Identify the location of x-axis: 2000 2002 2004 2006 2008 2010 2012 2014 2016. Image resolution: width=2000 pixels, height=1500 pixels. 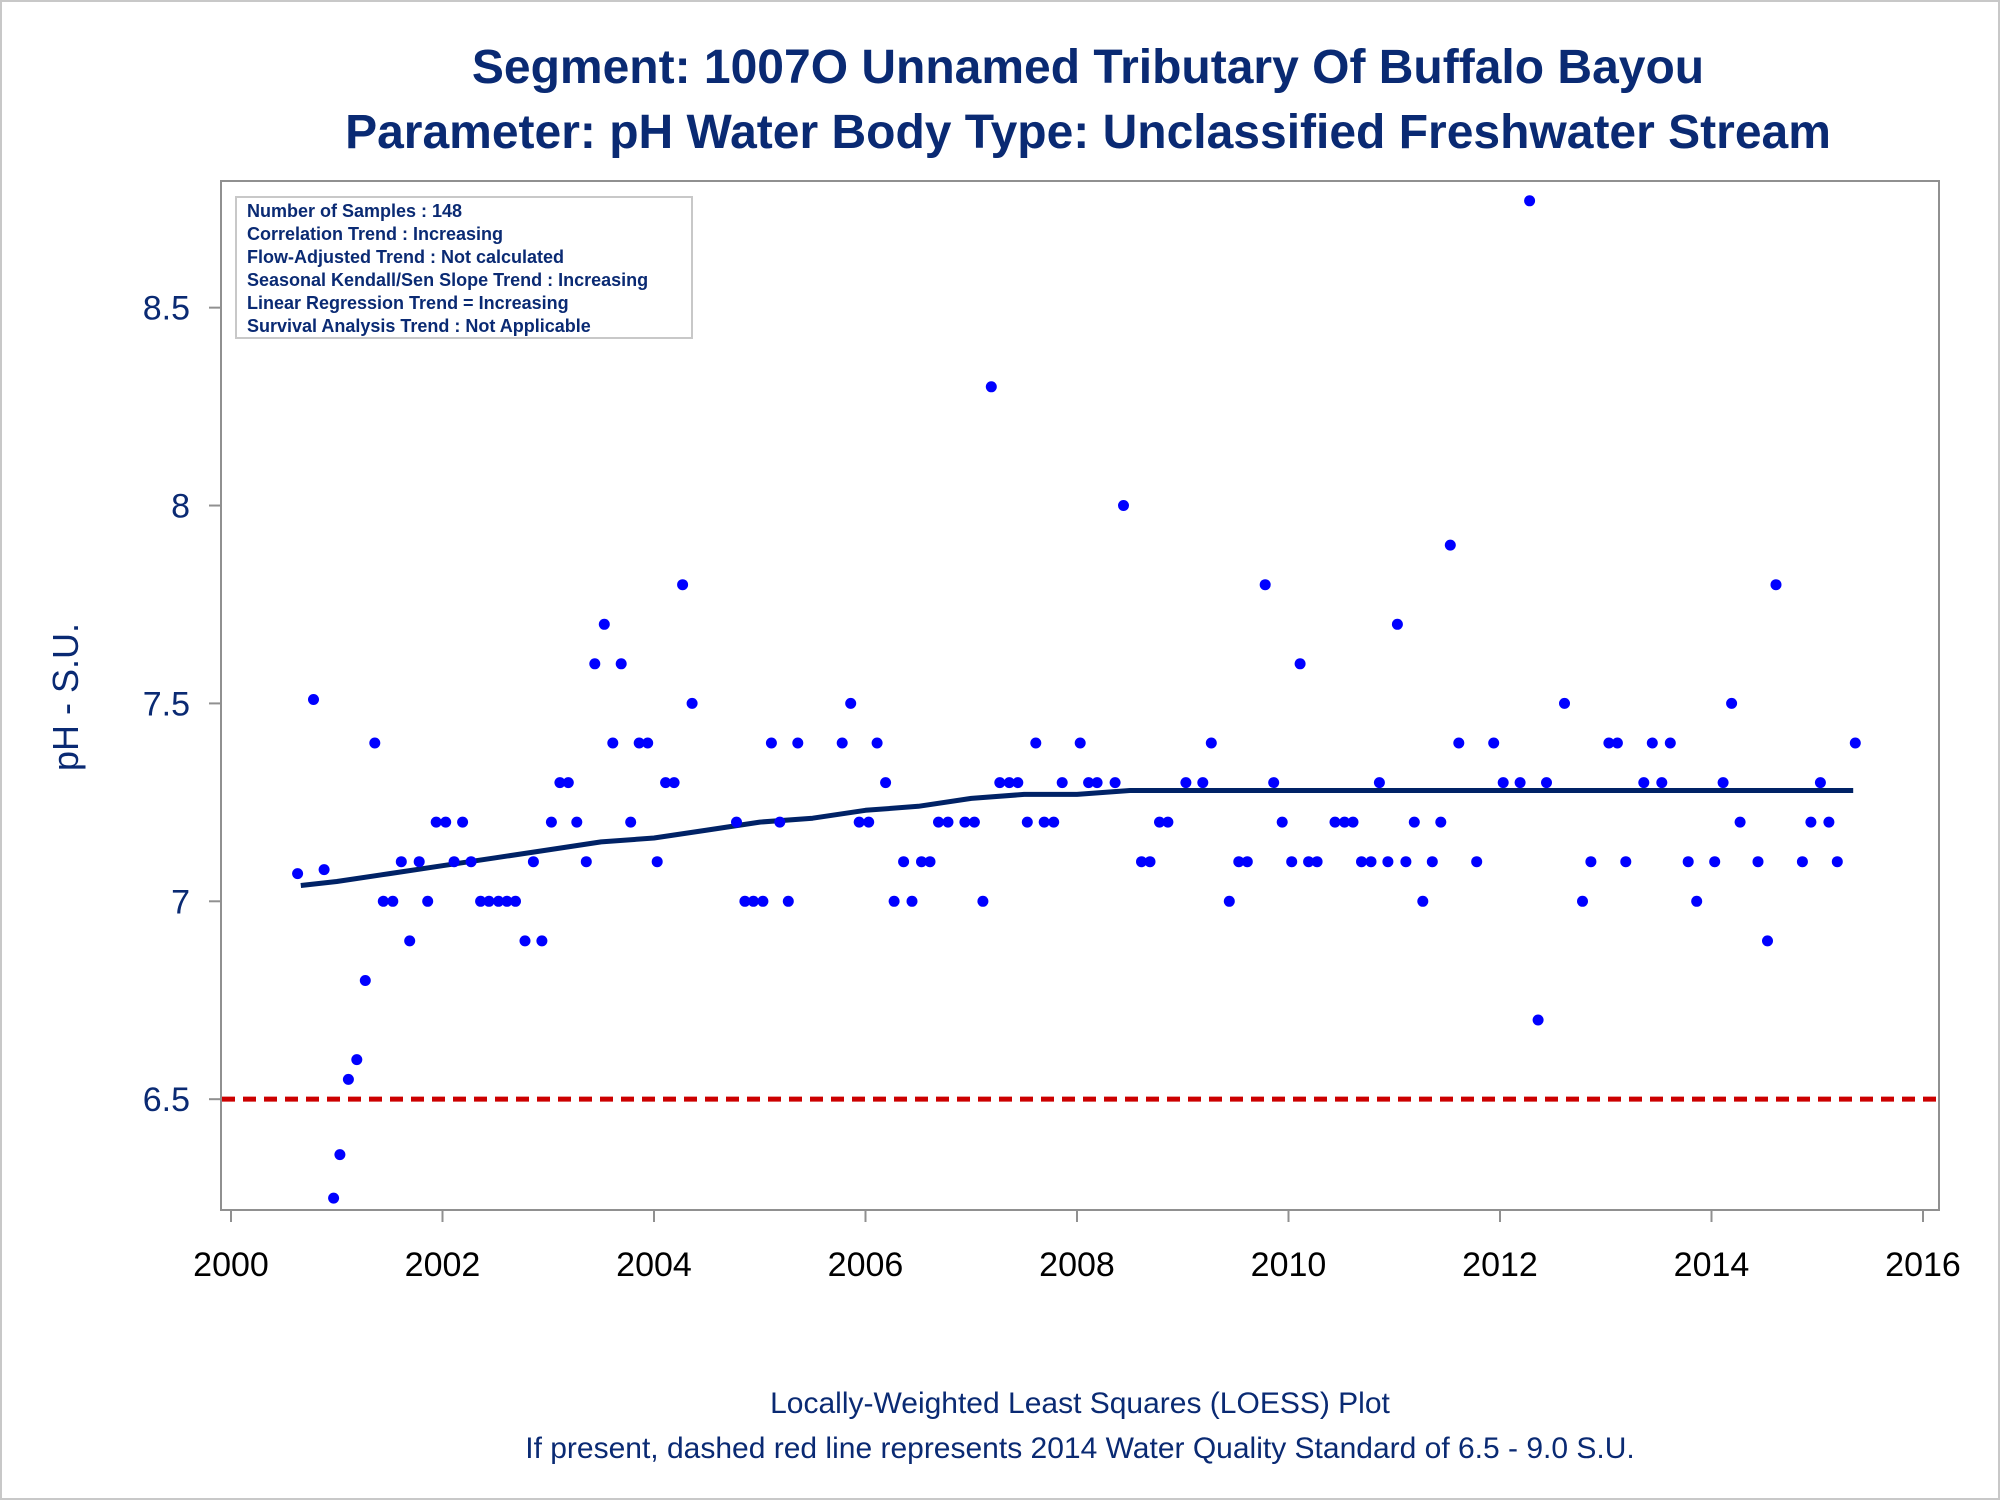
(1077, 1247).